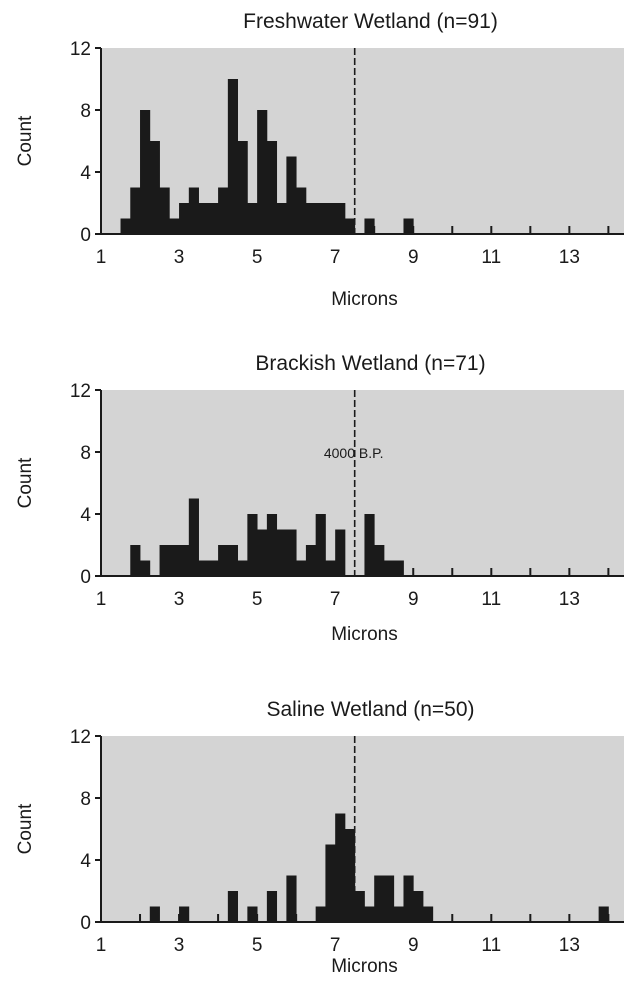 This screenshot has height=982, width=633. Describe the element at coordinates (371, 709) in the screenshot. I see `chart-title: Saline Wetland (n=50)` at that location.